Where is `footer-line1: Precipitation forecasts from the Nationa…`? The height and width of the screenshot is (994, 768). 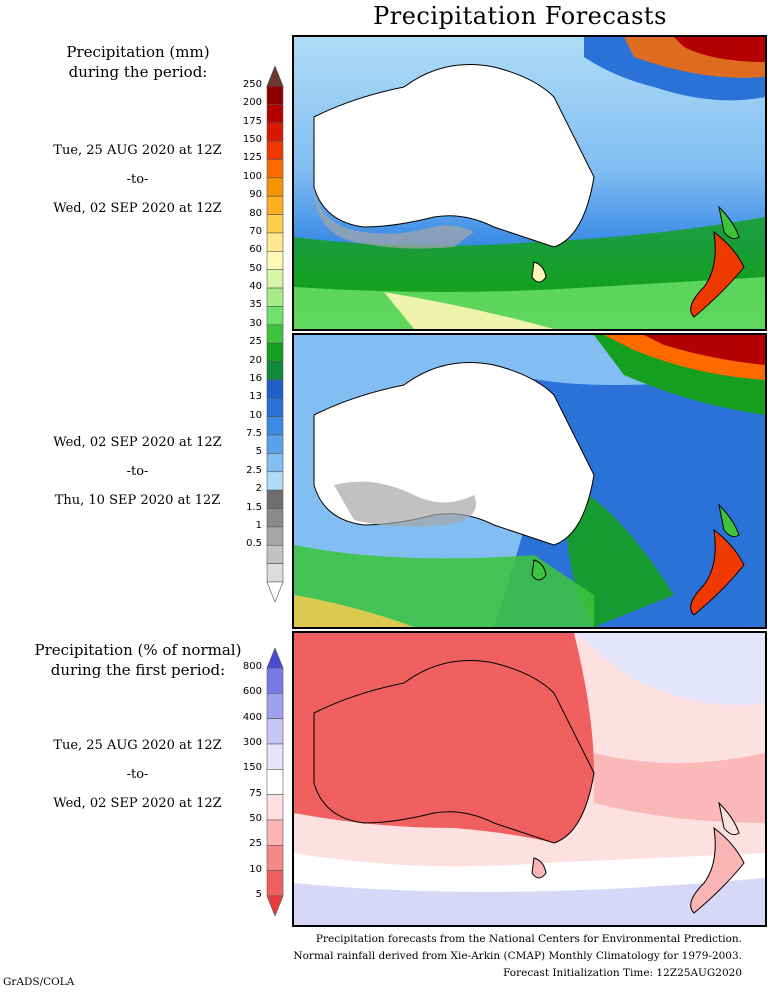
footer-line1: Precipitation forecasts from the Nationa… is located at coordinates (528, 939).